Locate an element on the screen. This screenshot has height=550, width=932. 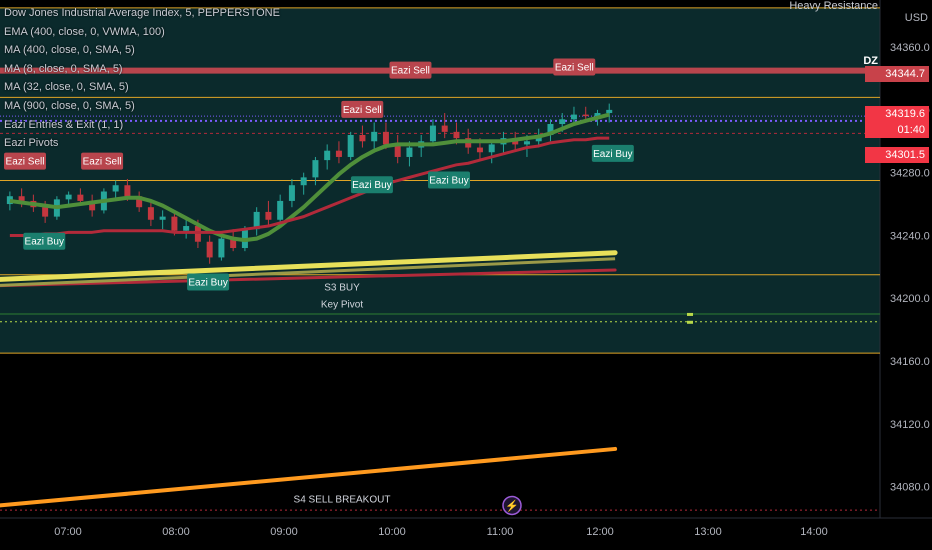
ema-400-line is located at coordinates (309, 266).